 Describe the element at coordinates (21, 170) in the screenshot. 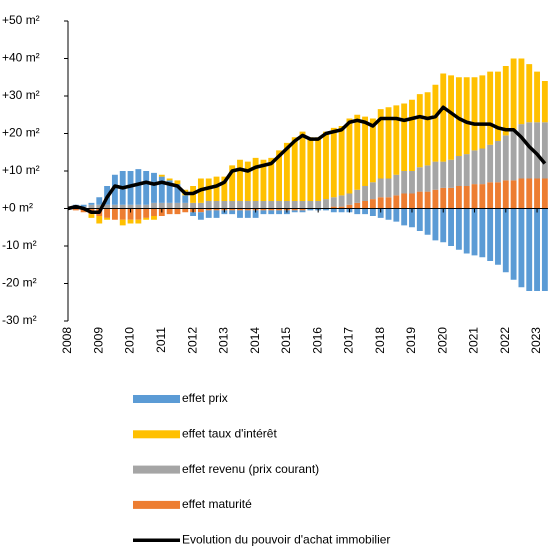

I see `y-tick-label: +10 m²` at that location.